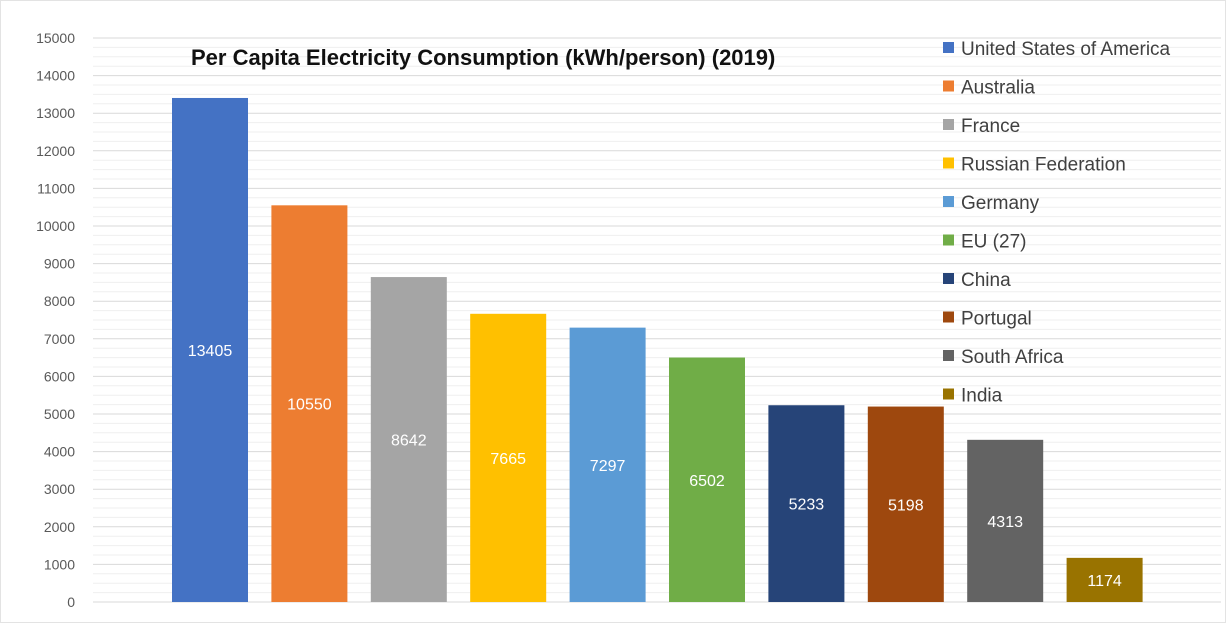 The height and width of the screenshot is (624, 1226). I want to click on y-tick-label: 3000, so click(59, 489).